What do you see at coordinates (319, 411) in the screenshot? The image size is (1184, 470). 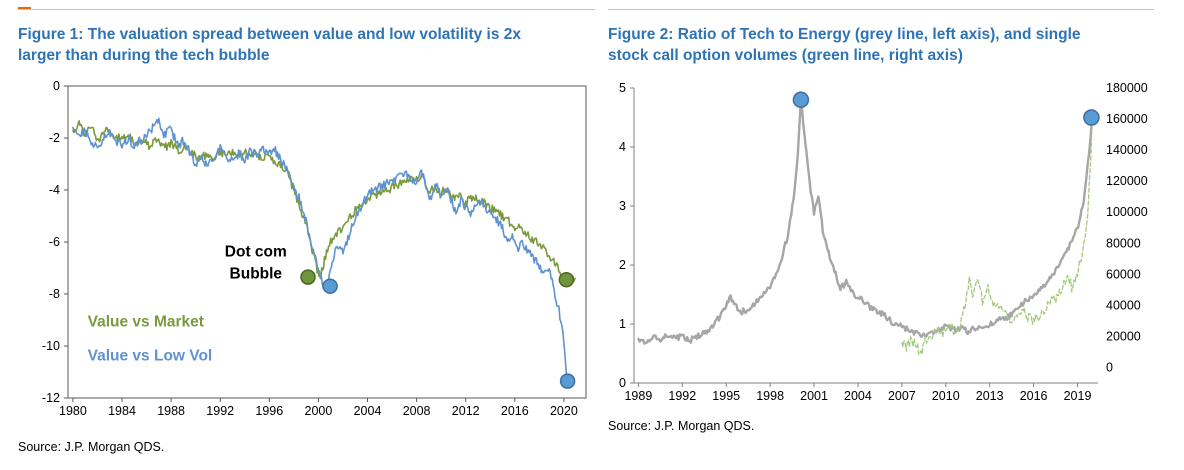 I see `x-tick-label: 2000` at bounding box center [319, 411].